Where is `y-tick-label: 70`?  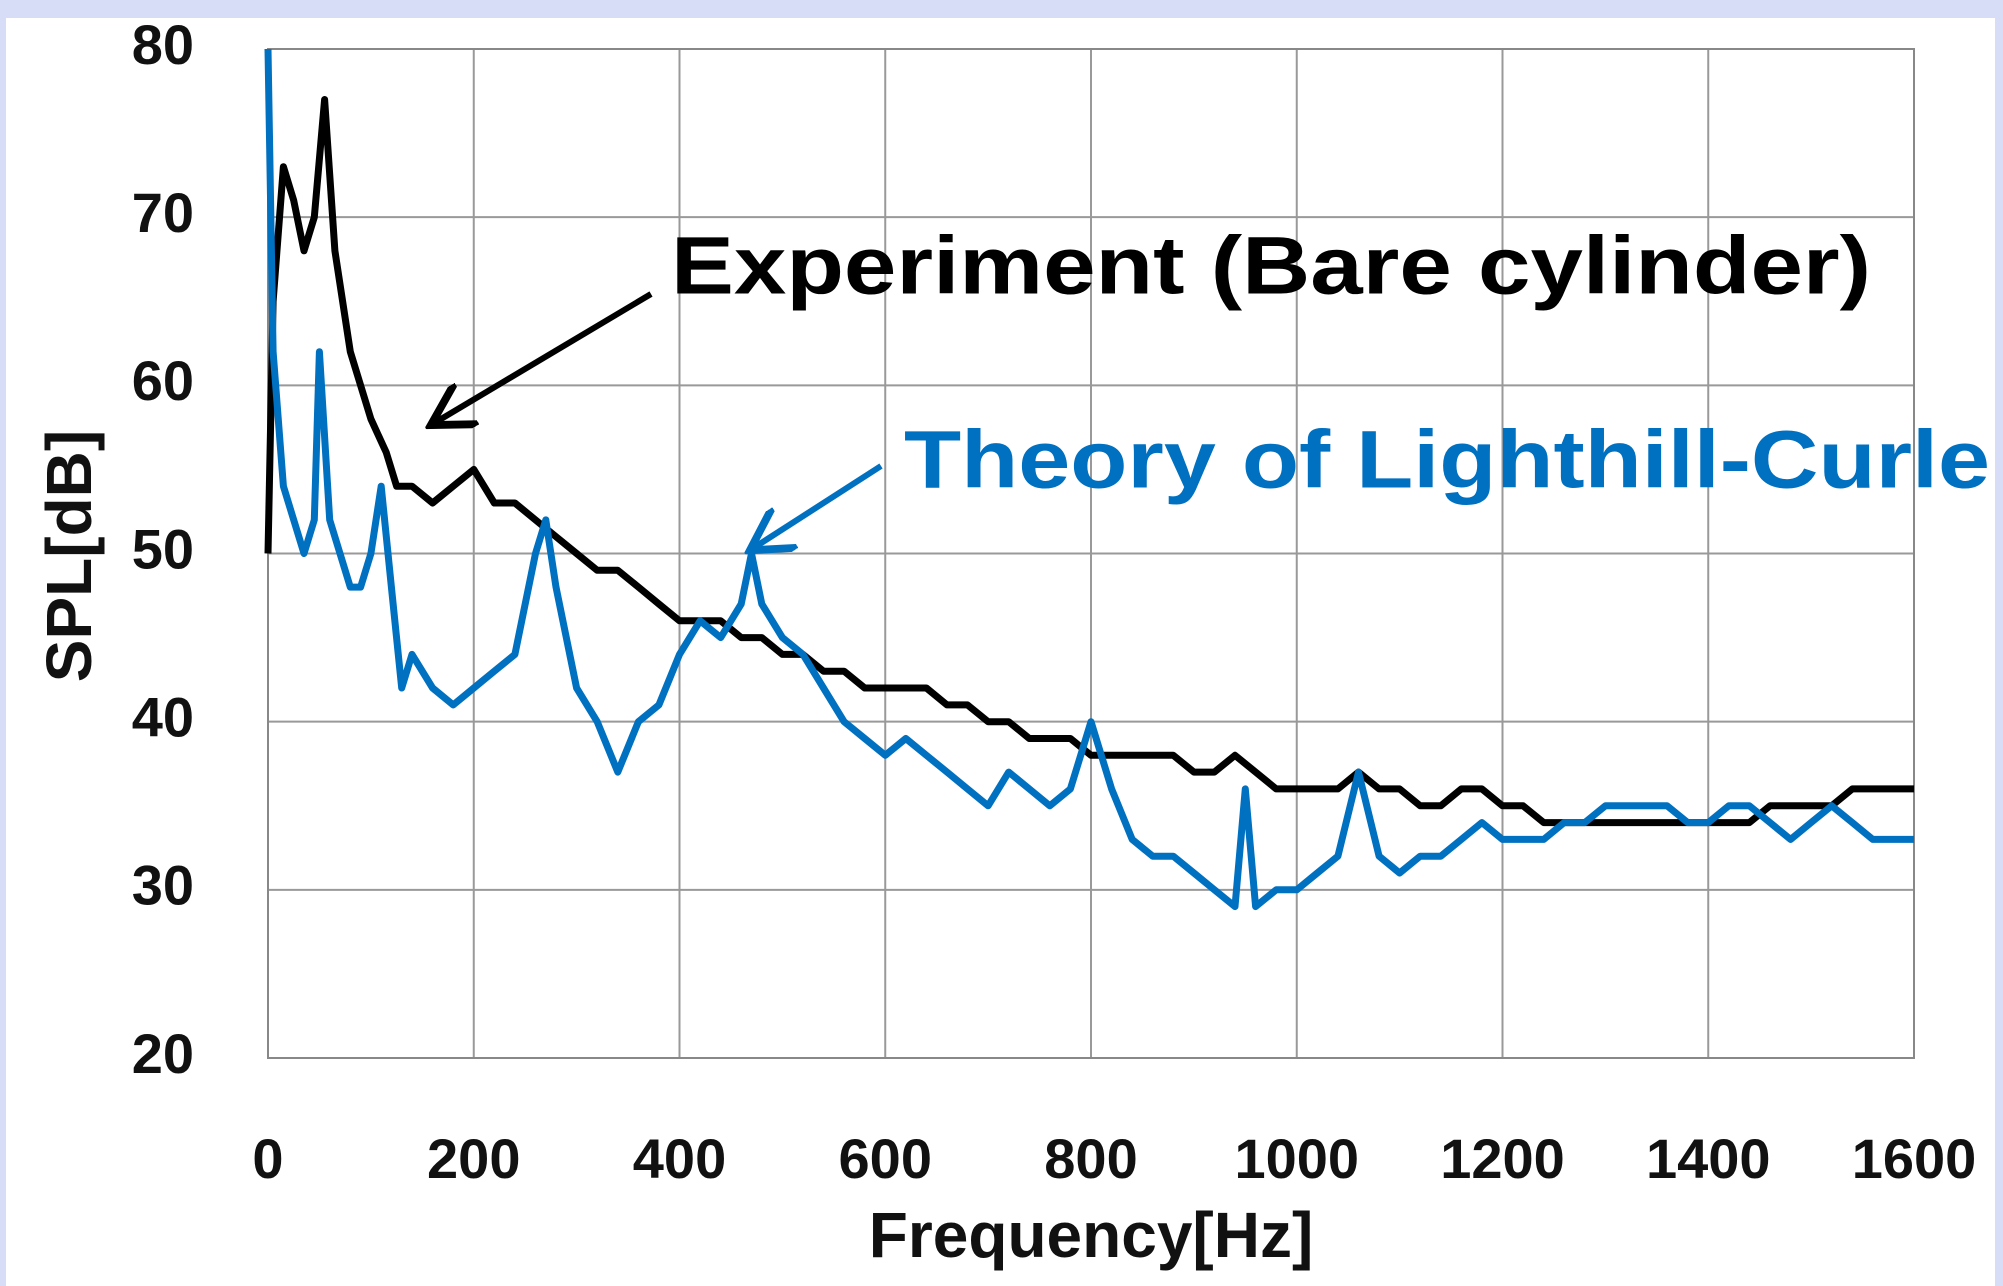
y-tick-label: 70 is located at coordinates (163, 212).